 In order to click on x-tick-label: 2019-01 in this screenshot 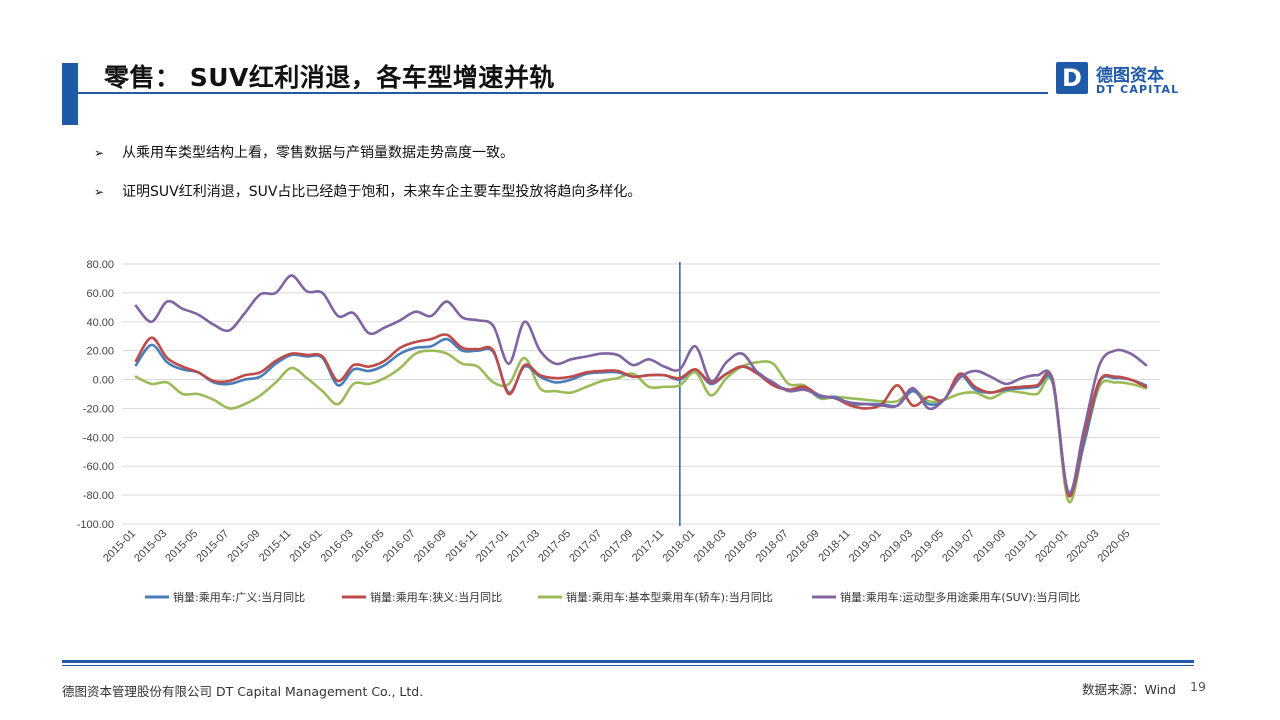, I will do `click(865, 546)`.